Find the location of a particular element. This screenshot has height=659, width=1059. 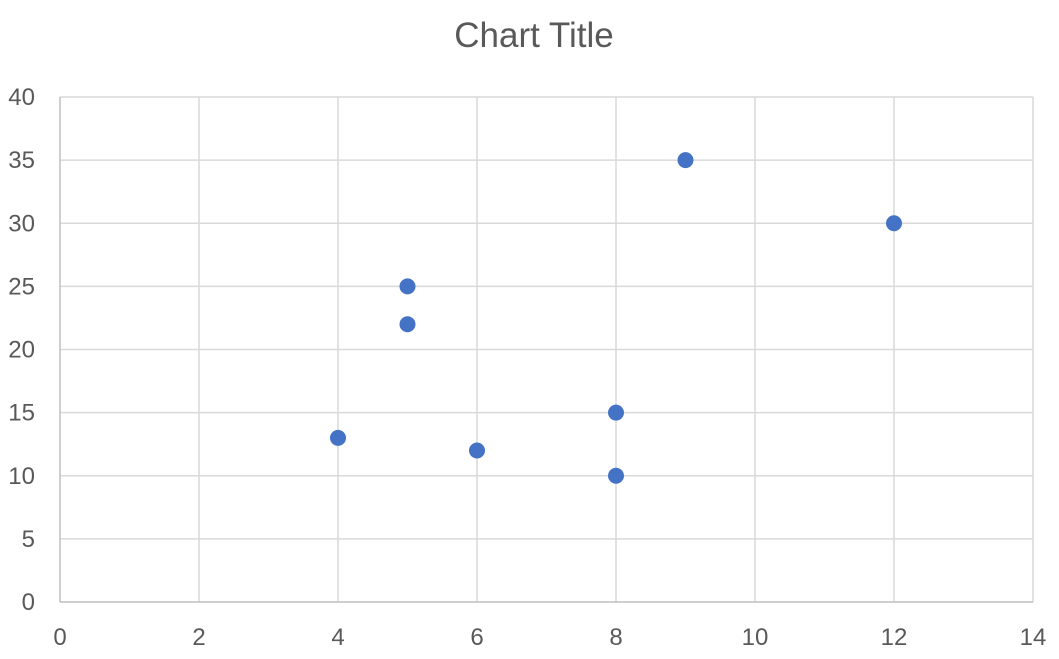

x-tick-label: 4 is located at coordinates (337, 637).